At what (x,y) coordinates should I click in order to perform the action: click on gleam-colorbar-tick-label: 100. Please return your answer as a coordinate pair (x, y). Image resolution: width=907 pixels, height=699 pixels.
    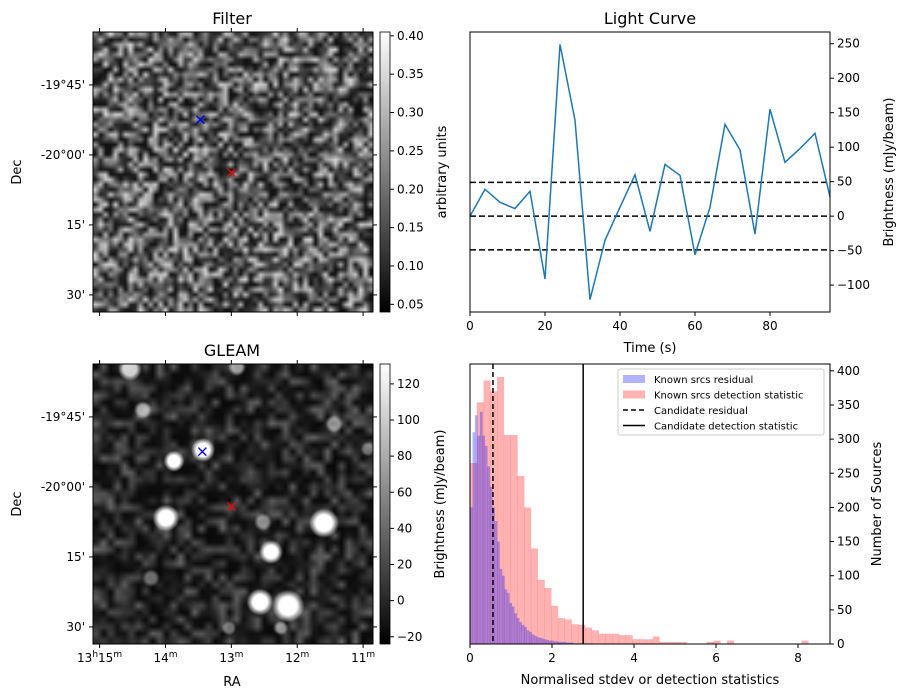
    Looking at the image, I should click on (408, 420).